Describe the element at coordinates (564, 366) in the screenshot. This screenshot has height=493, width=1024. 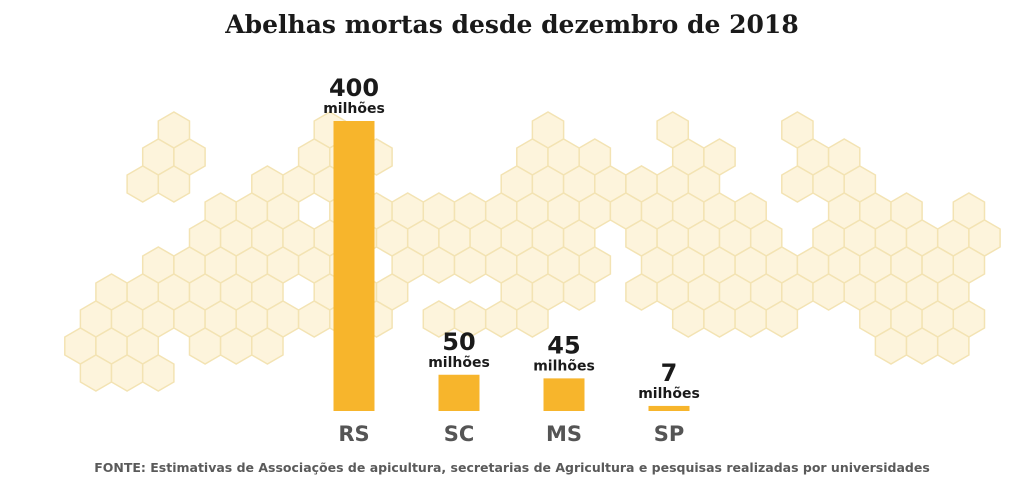
I see `value-unit-ms: milhões` at that location.